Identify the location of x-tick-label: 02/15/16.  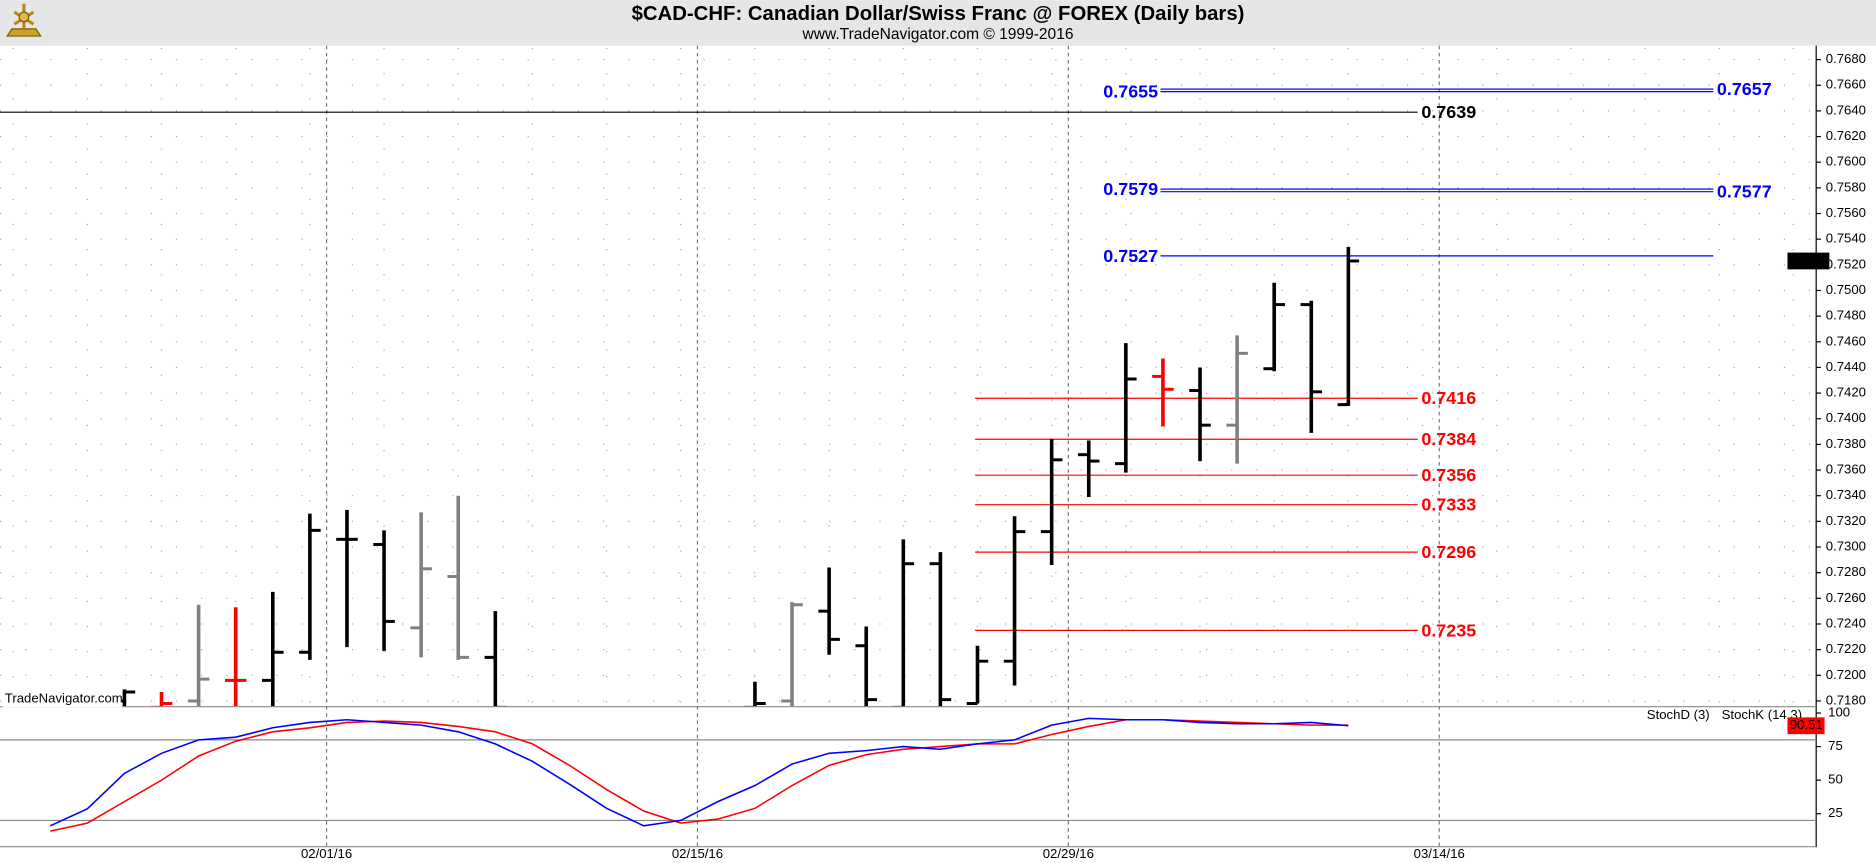
(697, 853).